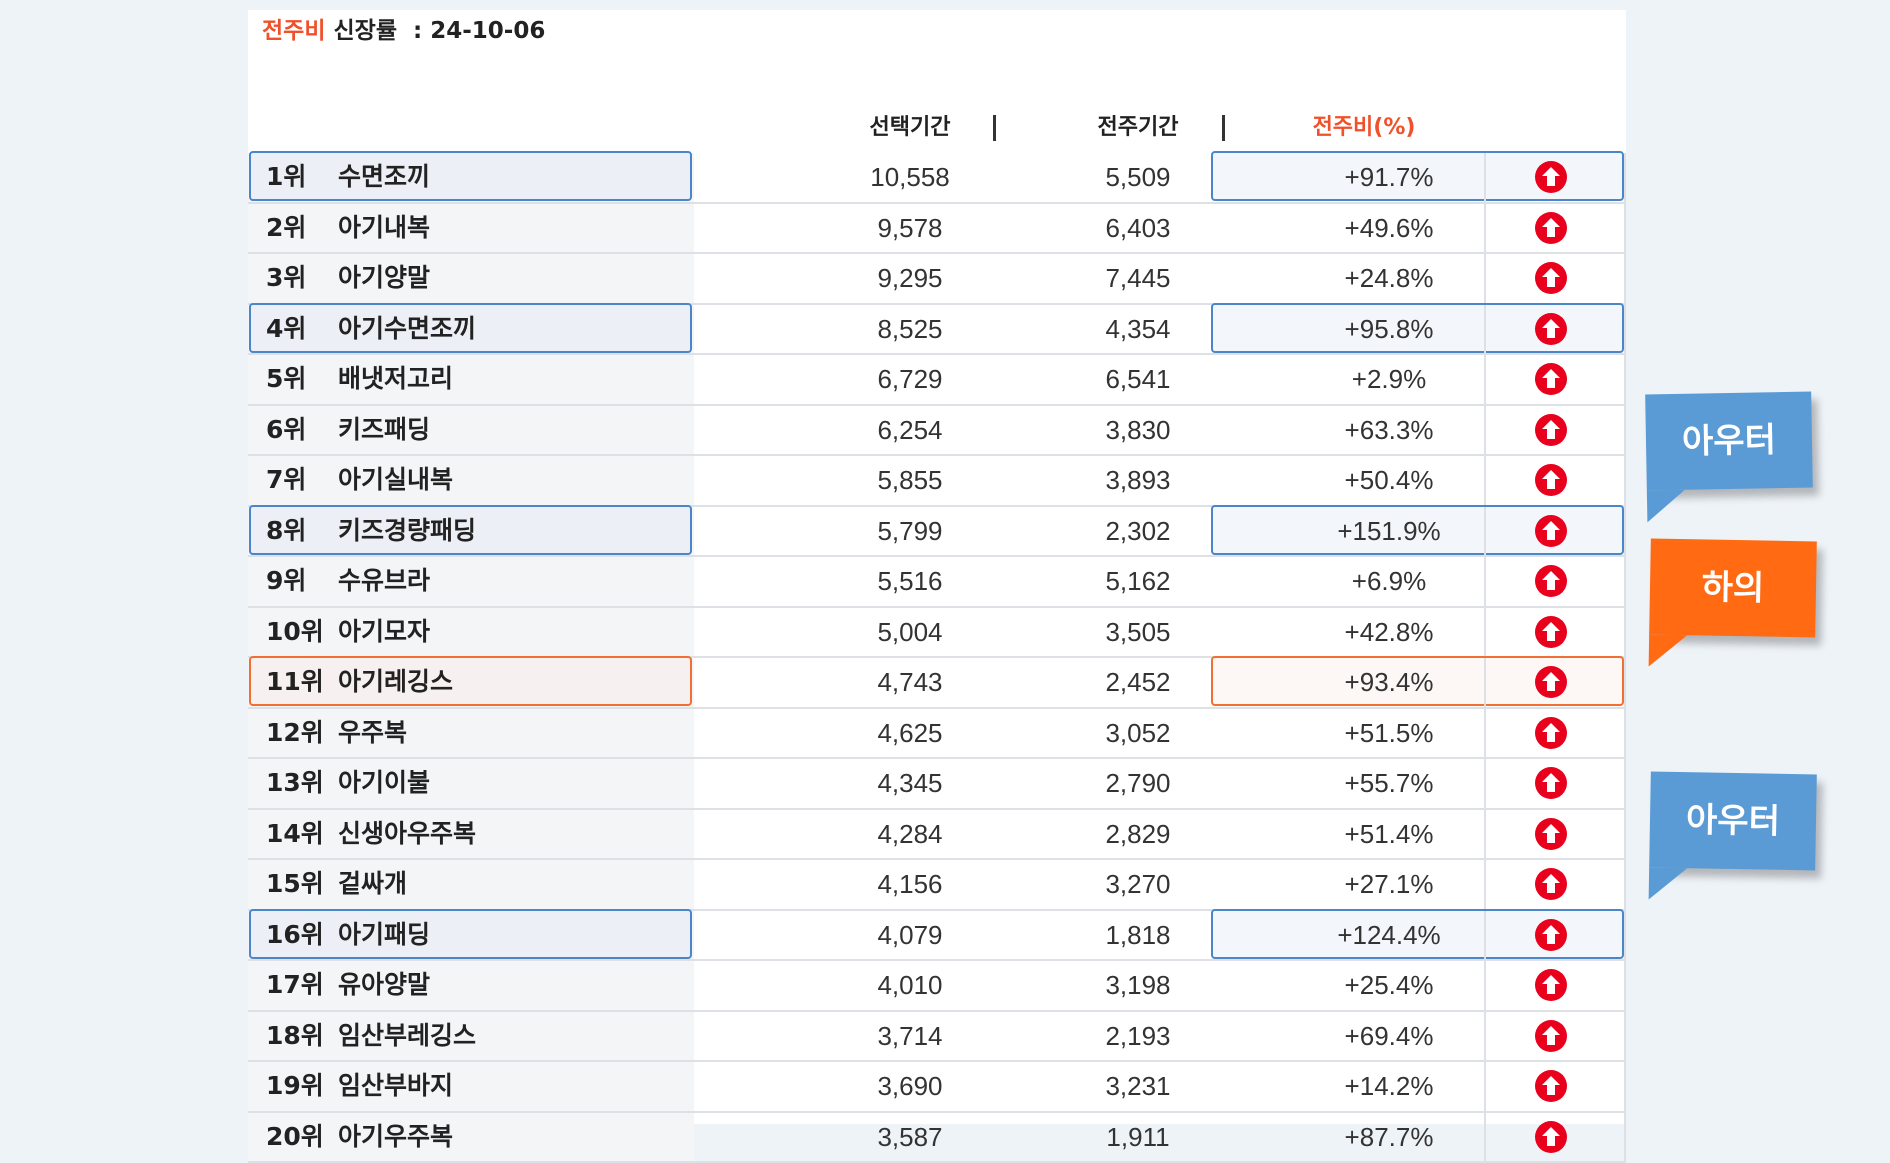 The height and width of the screenshot is (1163, 1890). Describe the element at coordinates (910, 531) in the screenshot. I see `selected-period-value: 5,799` at that location.